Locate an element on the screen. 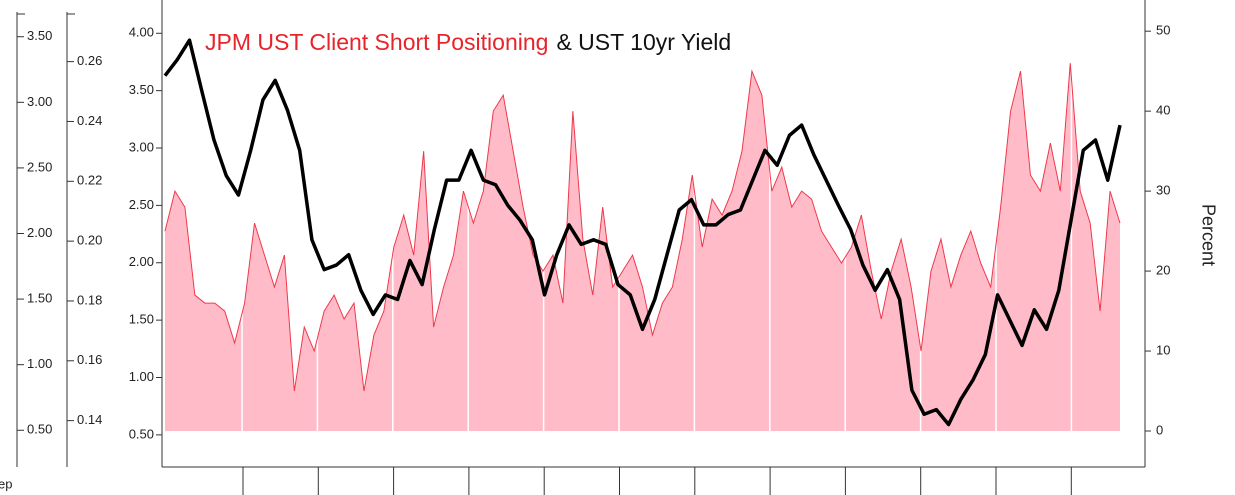 The width and height of the screenshot is (1235, 495). title-part: JPM UST Client Short Positioning is located at coordinates (376, 42).